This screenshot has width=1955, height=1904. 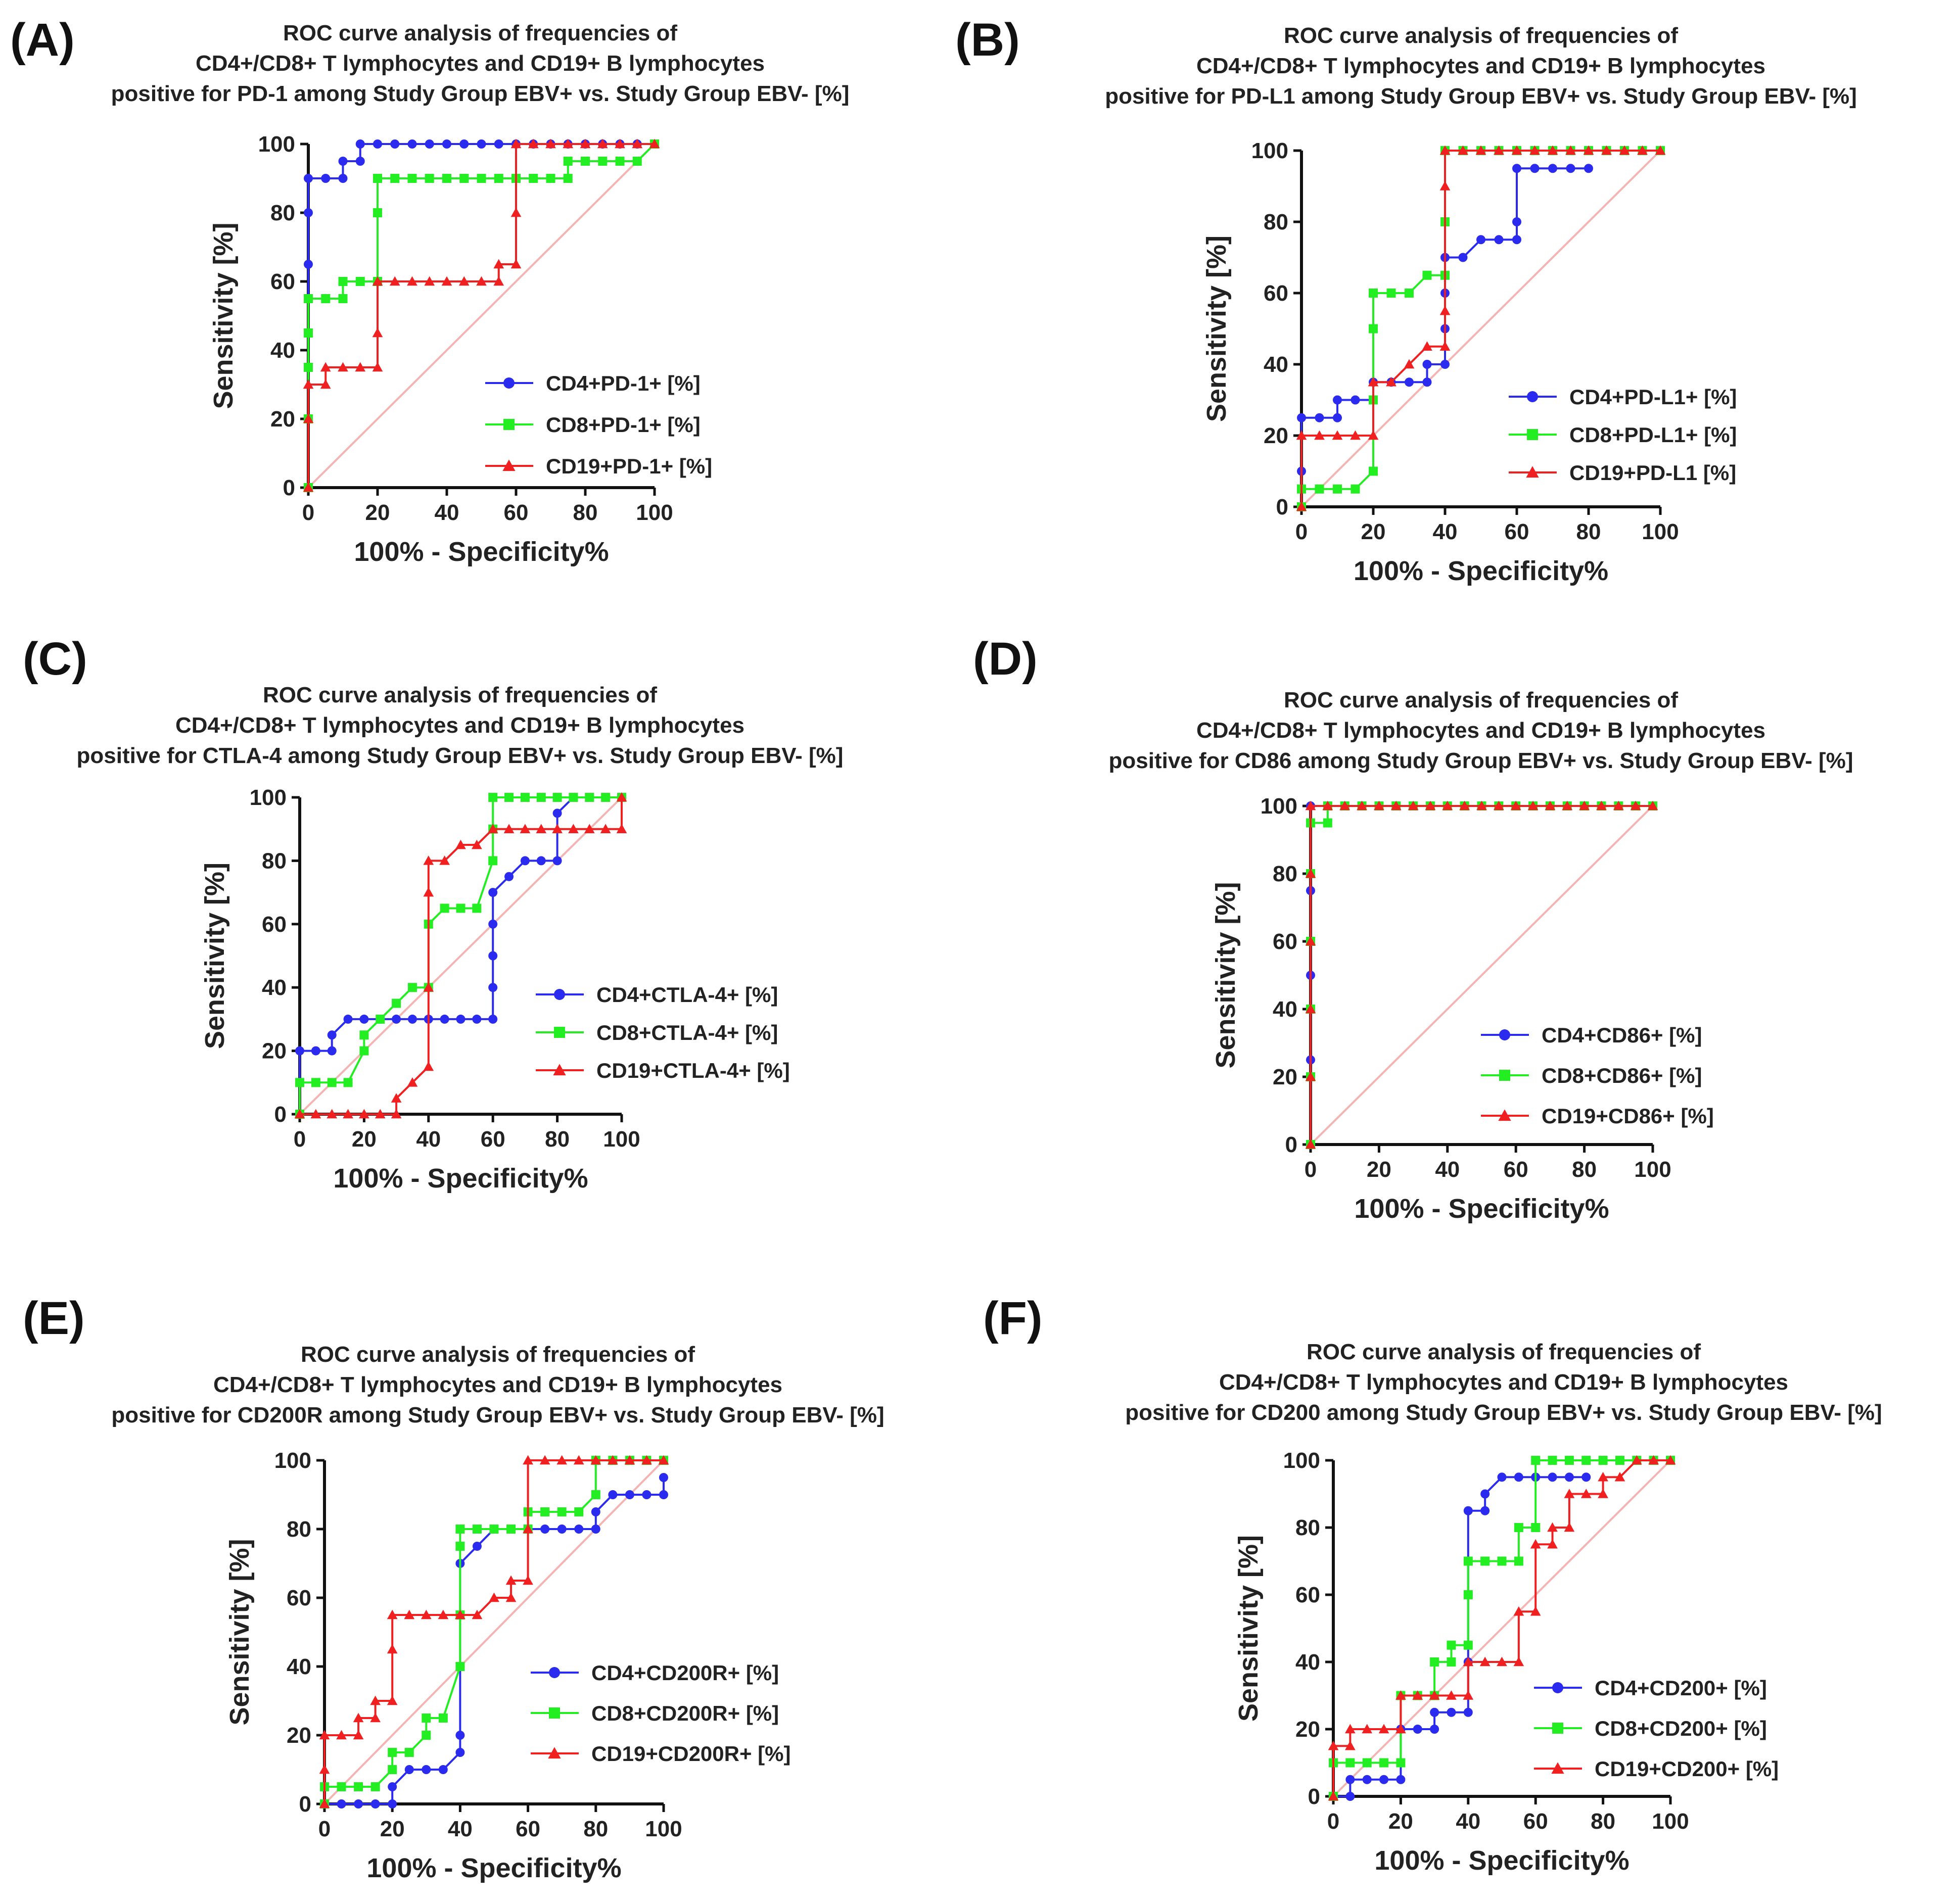 I want to click on legend-entry: CD8+CD86+ [%], so click(x=1591, y=1075).